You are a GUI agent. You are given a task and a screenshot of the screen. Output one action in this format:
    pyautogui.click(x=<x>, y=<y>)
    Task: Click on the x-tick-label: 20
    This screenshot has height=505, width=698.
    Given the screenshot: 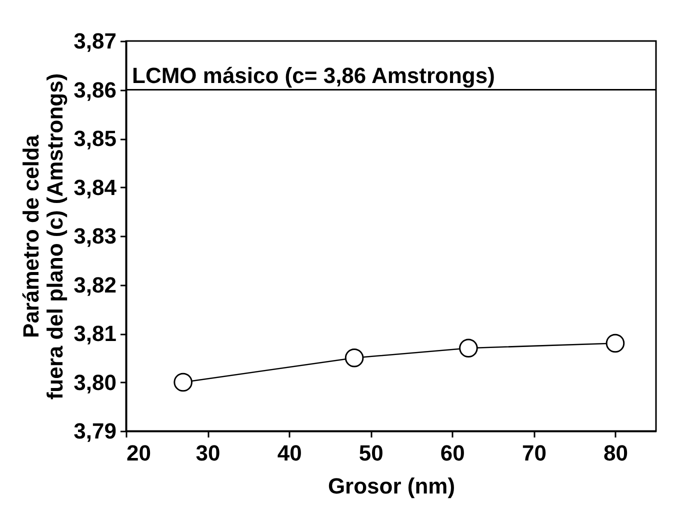 What is the action you would take?
    pyautogui.click(x=138, y=453)
    